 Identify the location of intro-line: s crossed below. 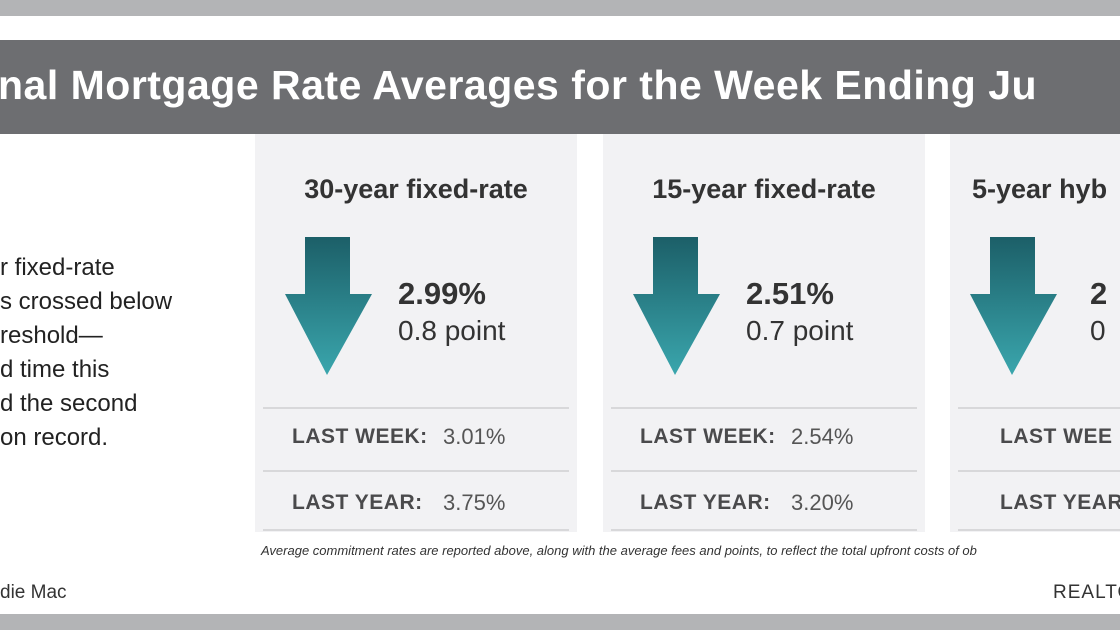
(86, 301).